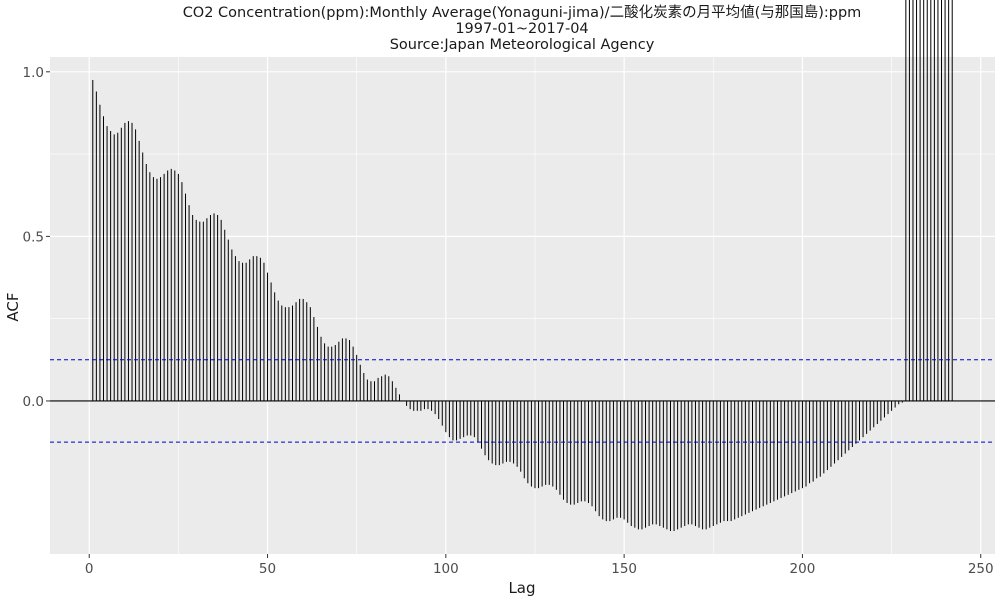  I want to click on x-tick-label: 200, so click(803, 569).